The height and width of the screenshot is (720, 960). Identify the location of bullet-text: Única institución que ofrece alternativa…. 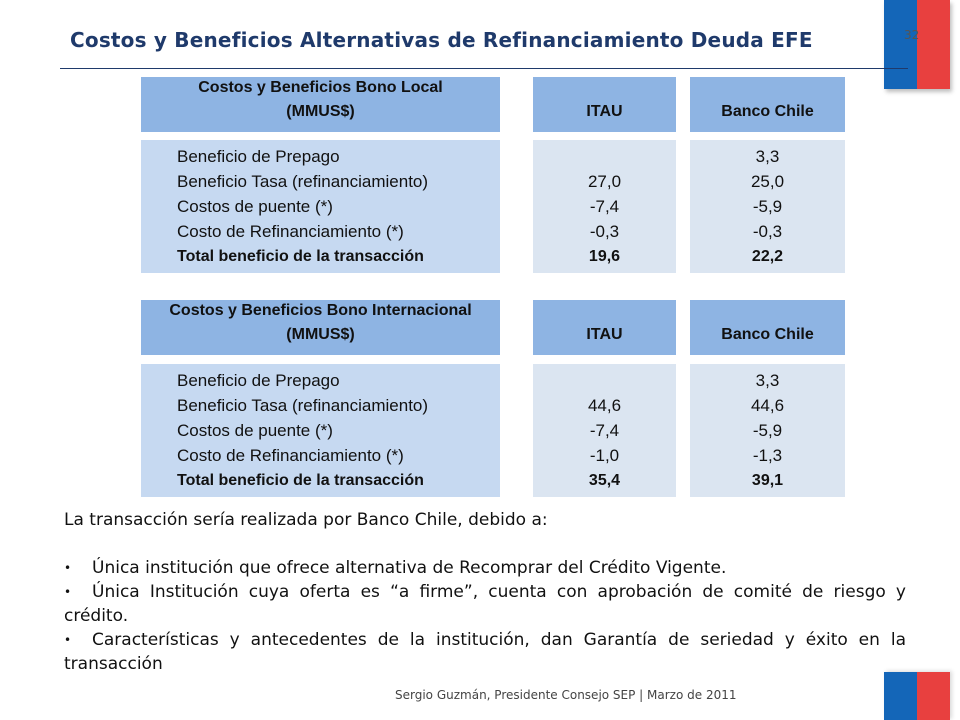
(409, 568).